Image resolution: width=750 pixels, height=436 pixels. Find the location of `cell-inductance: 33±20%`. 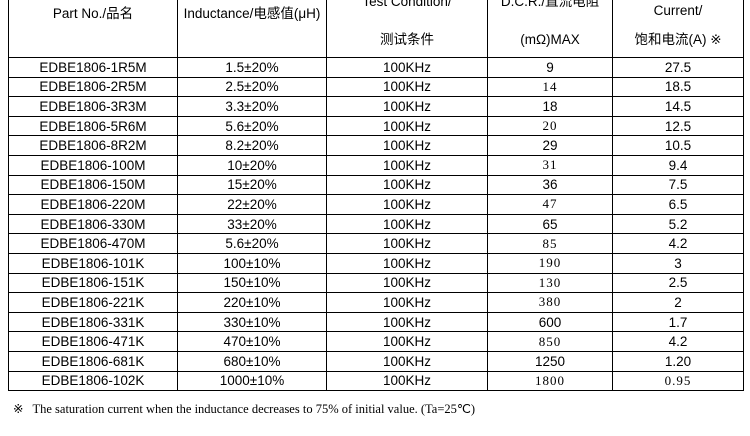

cell-inductance: 33±20% is located at coordinates (252, 224).